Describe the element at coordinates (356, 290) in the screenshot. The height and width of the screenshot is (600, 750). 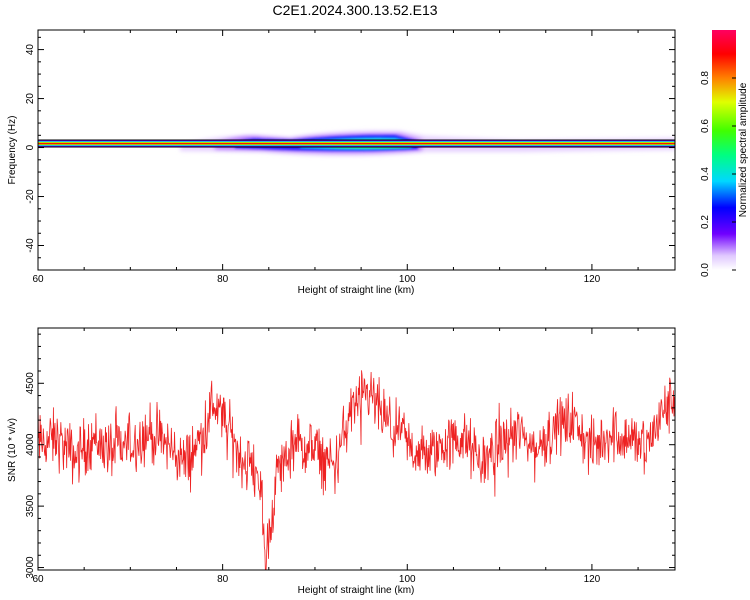
I see `spectrogram-x-label: Height of straight line (km)` at that location.